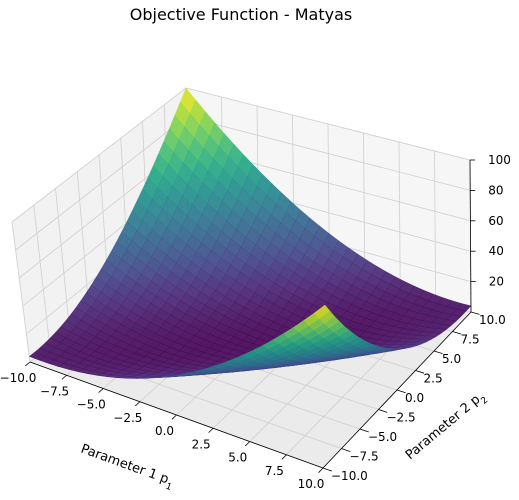 The image size is (519, 500). Describe the element at coordinates (495, 221) in the screenshot. I see `z-tick-label: 60` at that location.